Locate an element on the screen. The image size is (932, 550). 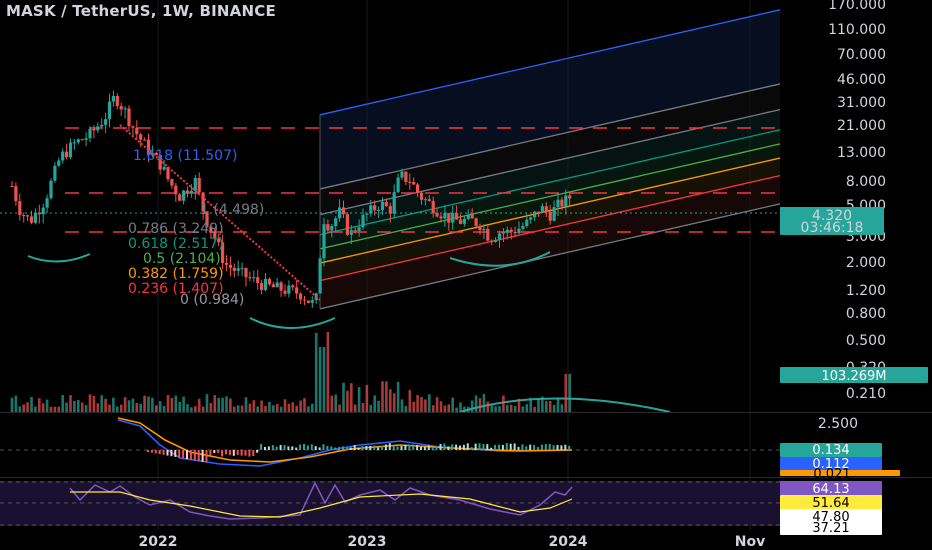
downtrend-line is located at coordinates (220, 212).